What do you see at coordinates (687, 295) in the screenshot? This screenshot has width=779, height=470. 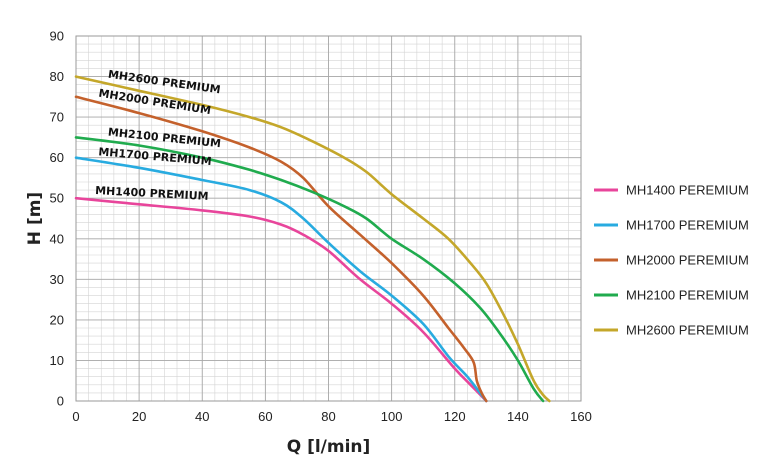 I see `legend-label-3: MH2100 PEREMIUM` at bounding box center [687, 295].